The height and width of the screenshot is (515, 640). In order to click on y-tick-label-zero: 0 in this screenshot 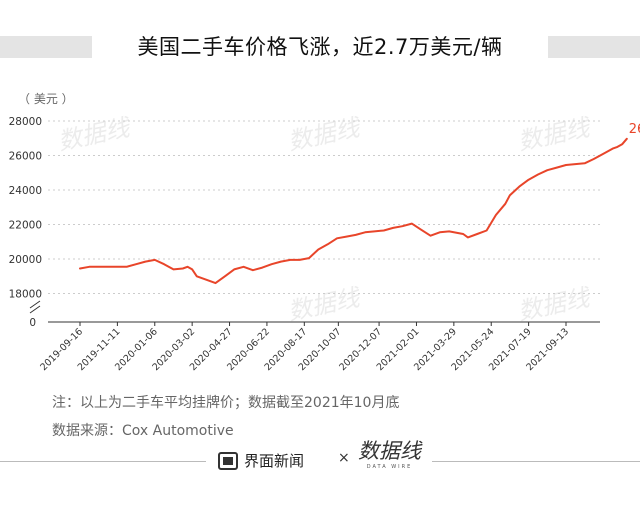, I will do `click(32, 323)`.